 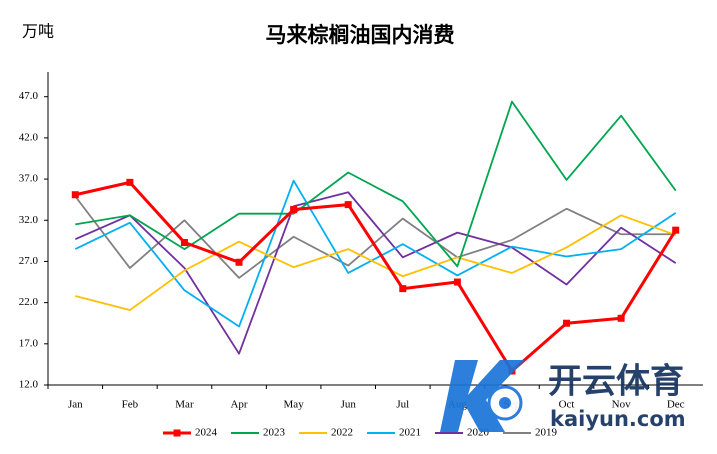 I want to click on x-tick-label: Mar, so click(x=184, y=405).